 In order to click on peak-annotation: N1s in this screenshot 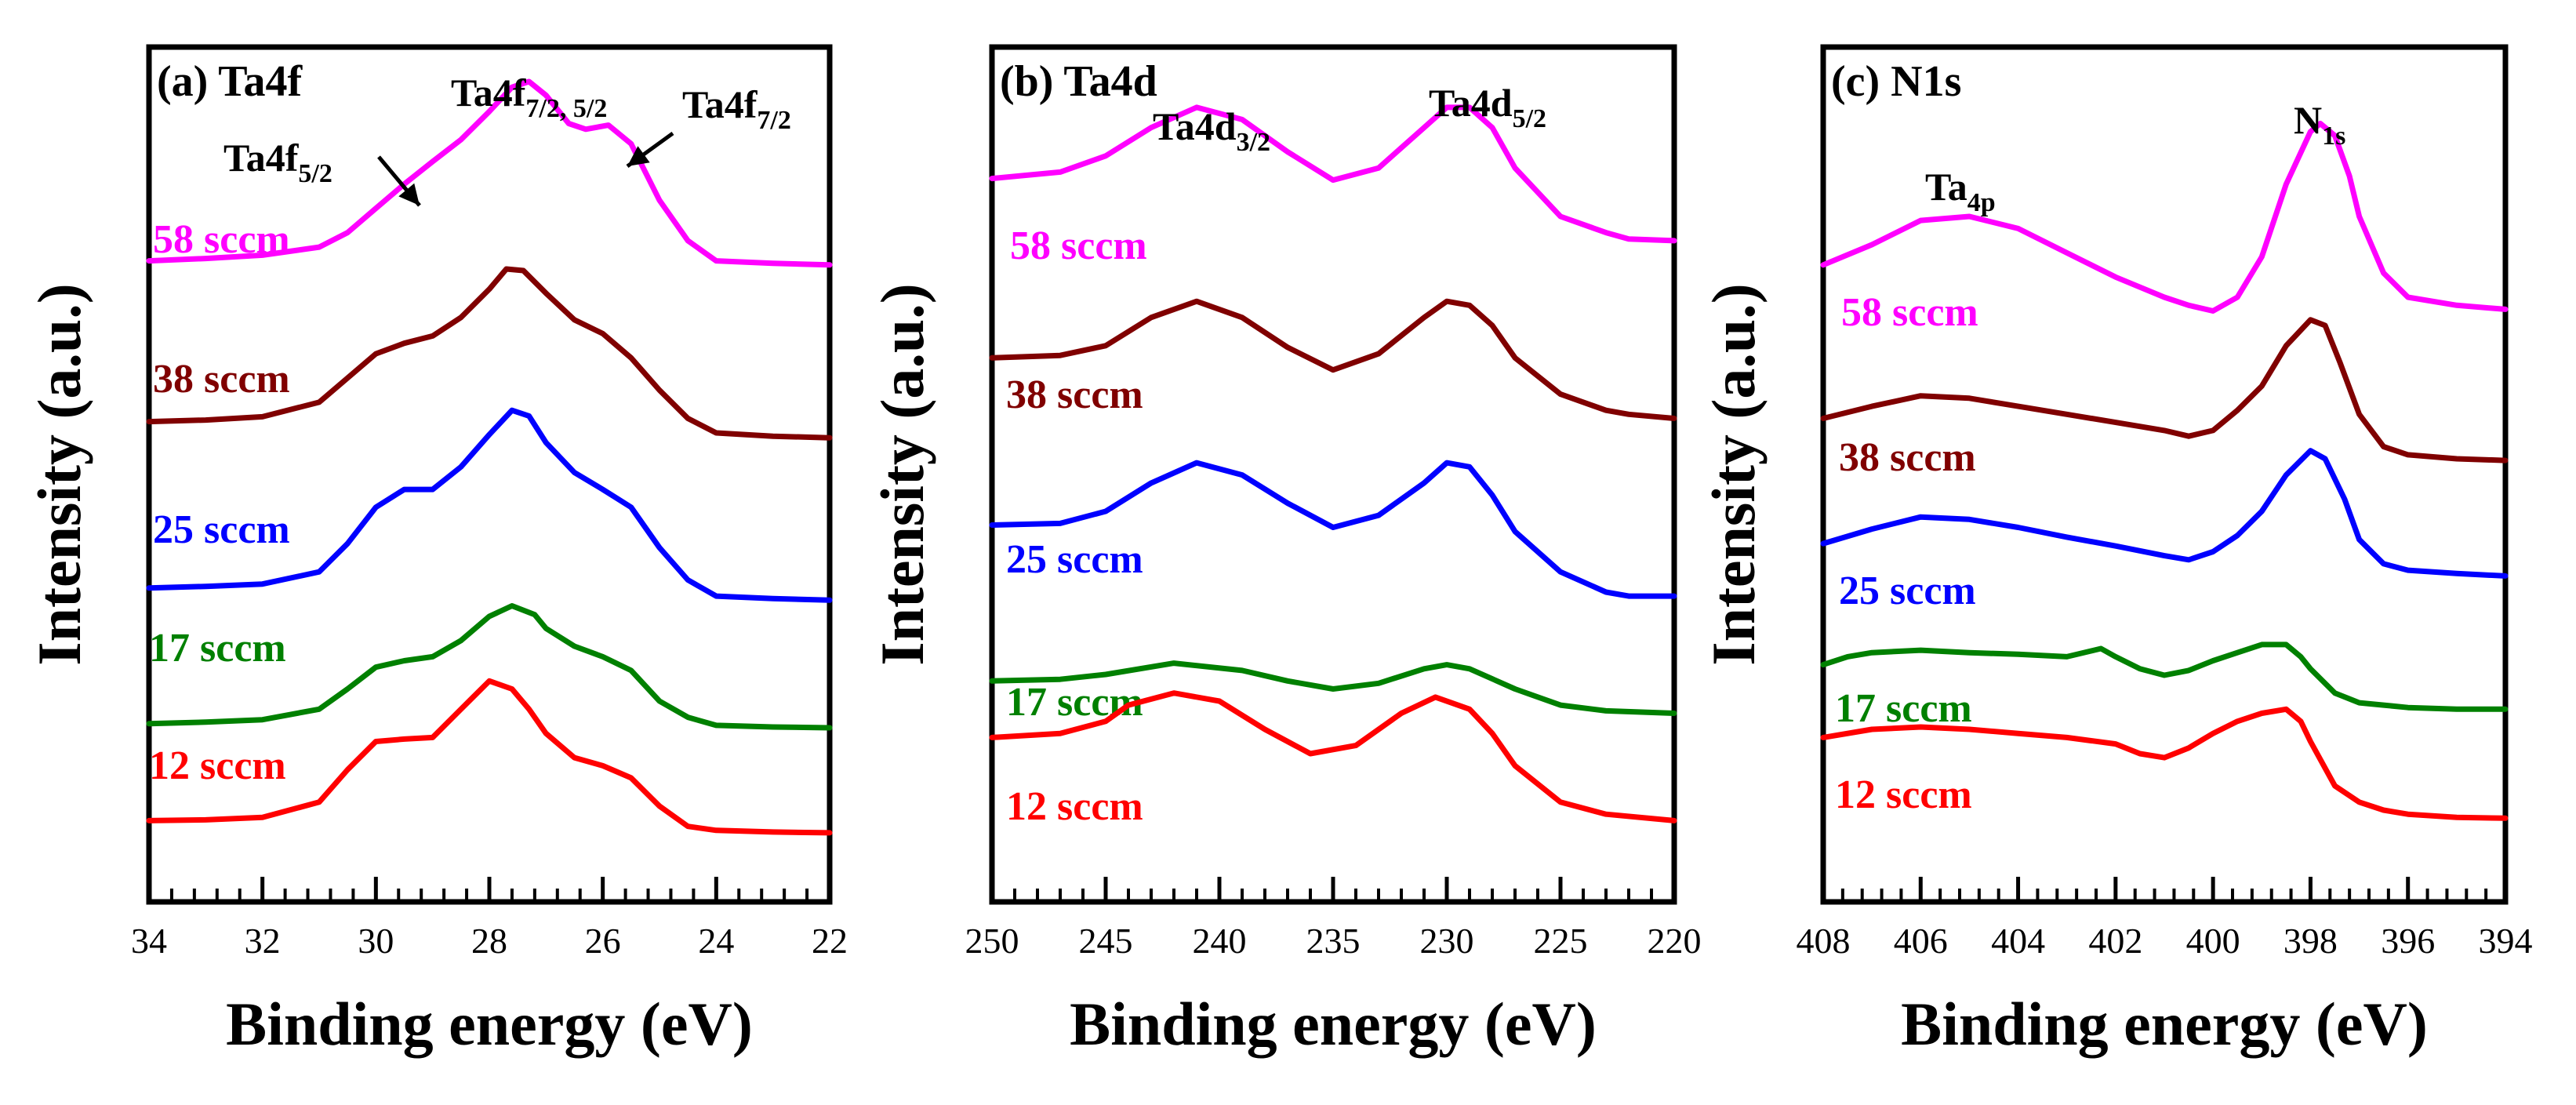, I will do `click(2319, 124)`.